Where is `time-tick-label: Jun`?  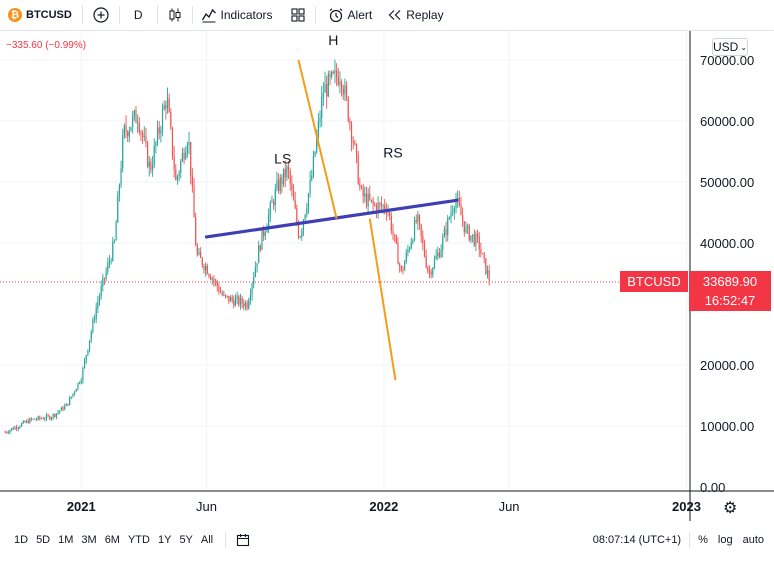 time-tick-label: Jun is located at coordinates (509, 506).